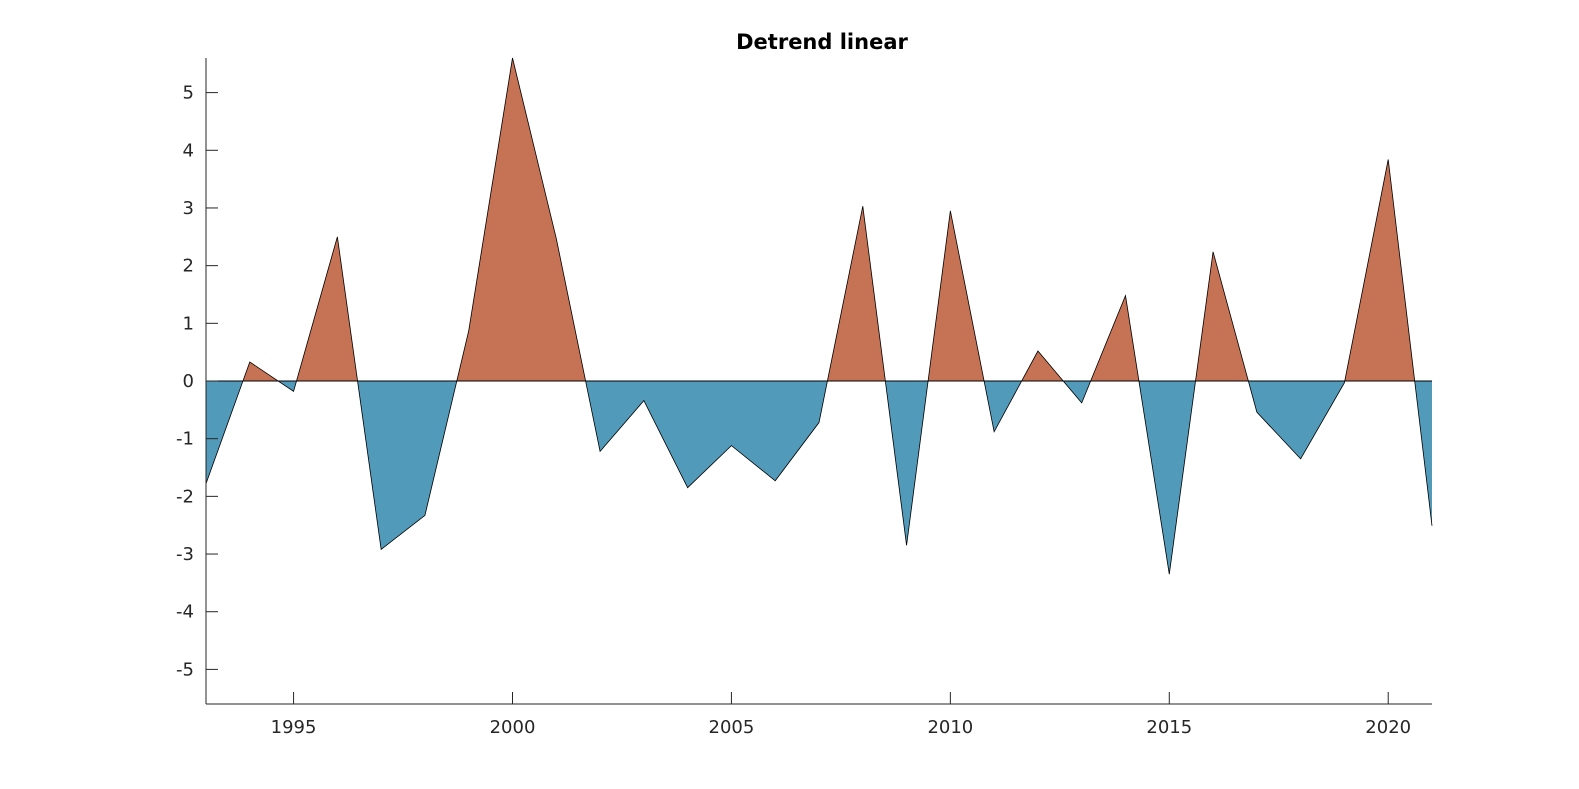  What do you see at coordinates (1388, 727) in the screenshot?
I see `x-tick-label-2020: 2020` at bounding box center [1388, 727].